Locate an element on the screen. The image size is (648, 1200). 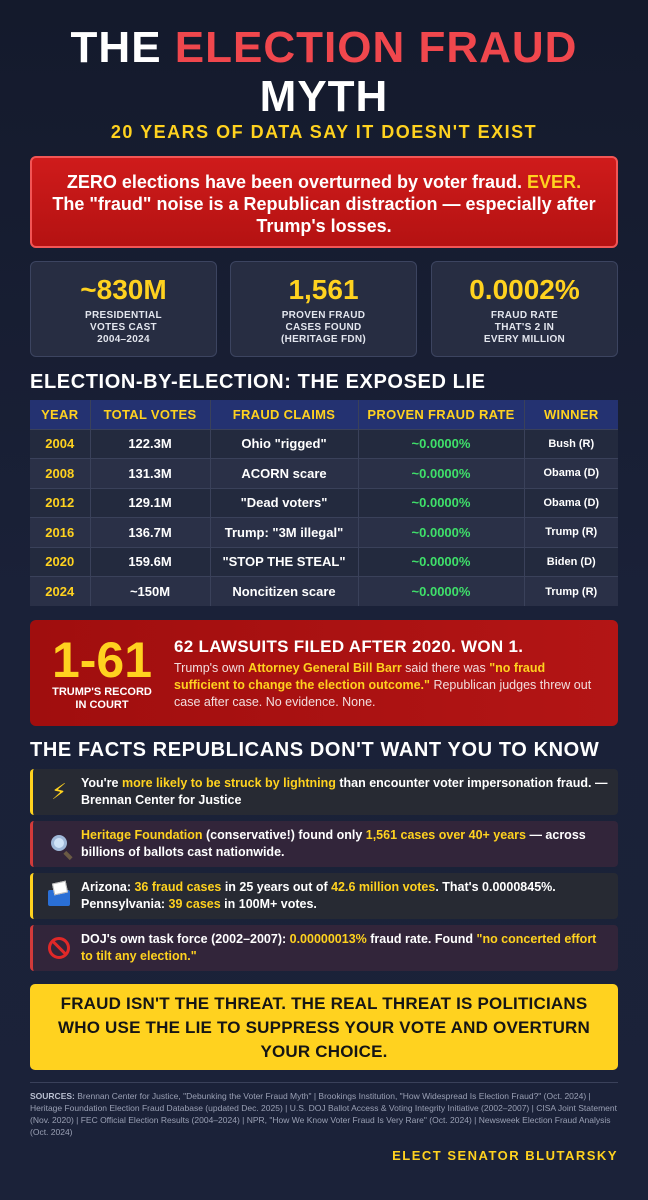
stat-label: PROVEN FRAUD CASES FOUND (HERITAGE FDN) is located at coordinates (323, 328).